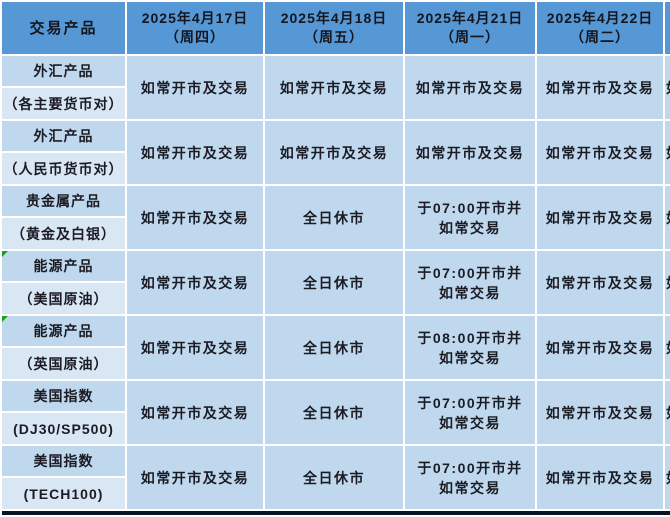 Image resolution: width=670 pixels, height=517 pixels. Describe the element at coordinates (470, 18) in the screenshot. I see `header-date-text: 2025年4月21日` at that location.